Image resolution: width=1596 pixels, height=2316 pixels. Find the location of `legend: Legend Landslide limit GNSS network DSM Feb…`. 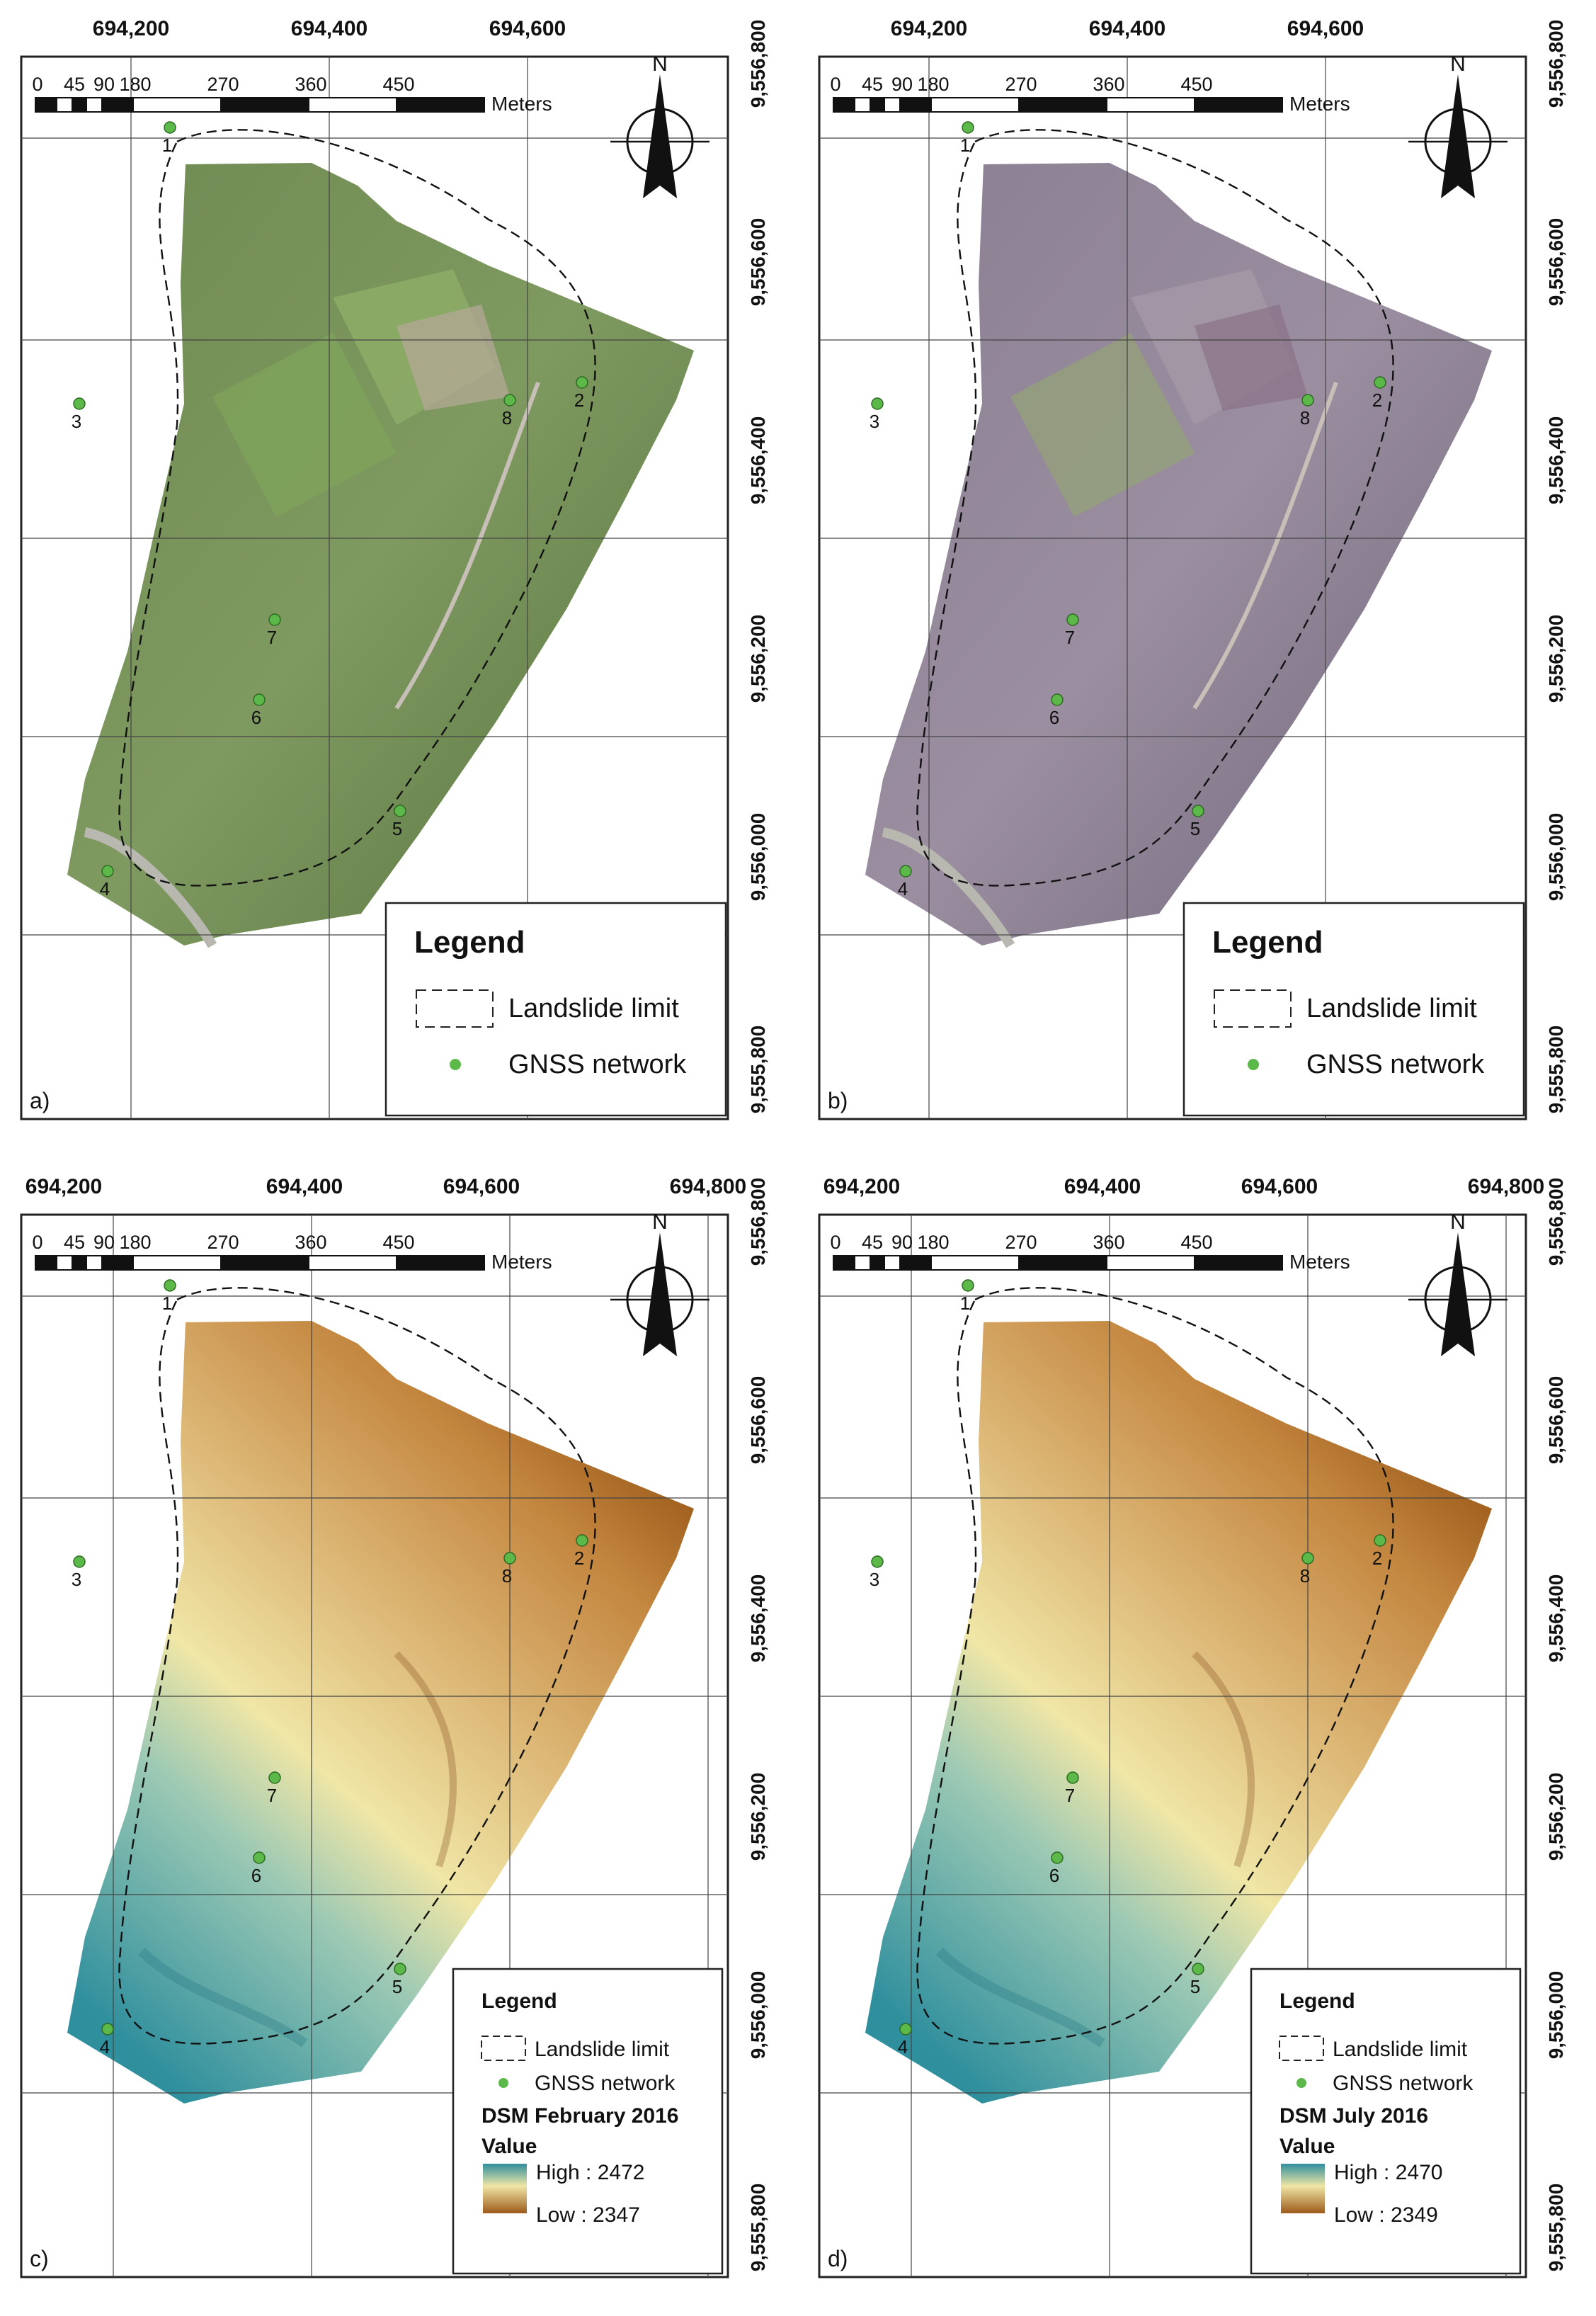

legend: Legend Landslide limit GNSS network DSM Feb… is located at coordinates (588, 2121).